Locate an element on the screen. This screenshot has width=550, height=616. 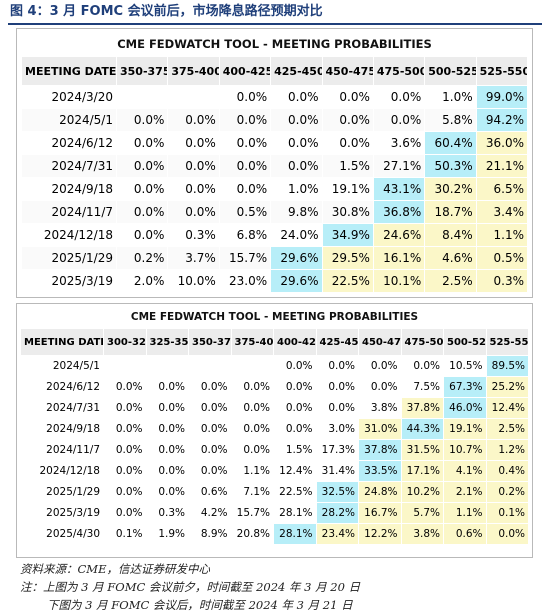
probability-cell: 30.2% is located at coordinates (450, 189).